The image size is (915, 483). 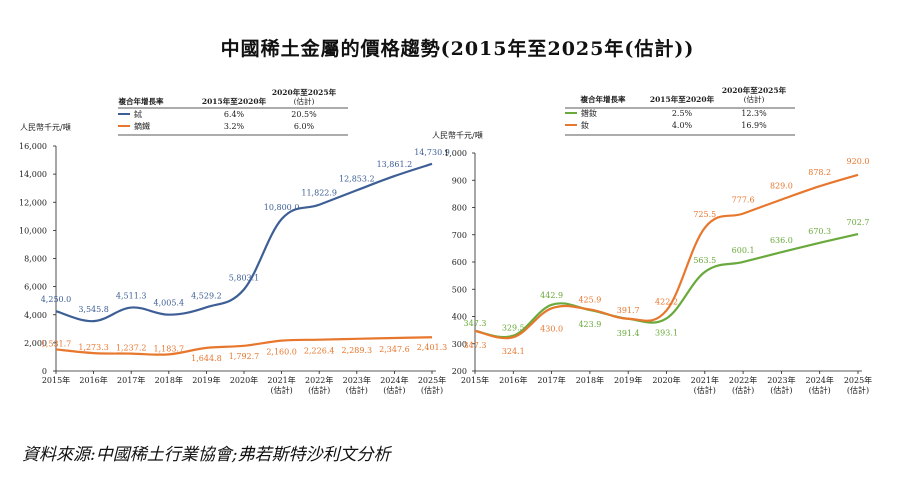 I want to click on data-label: 1,531.7, so click(x=56, y=343).